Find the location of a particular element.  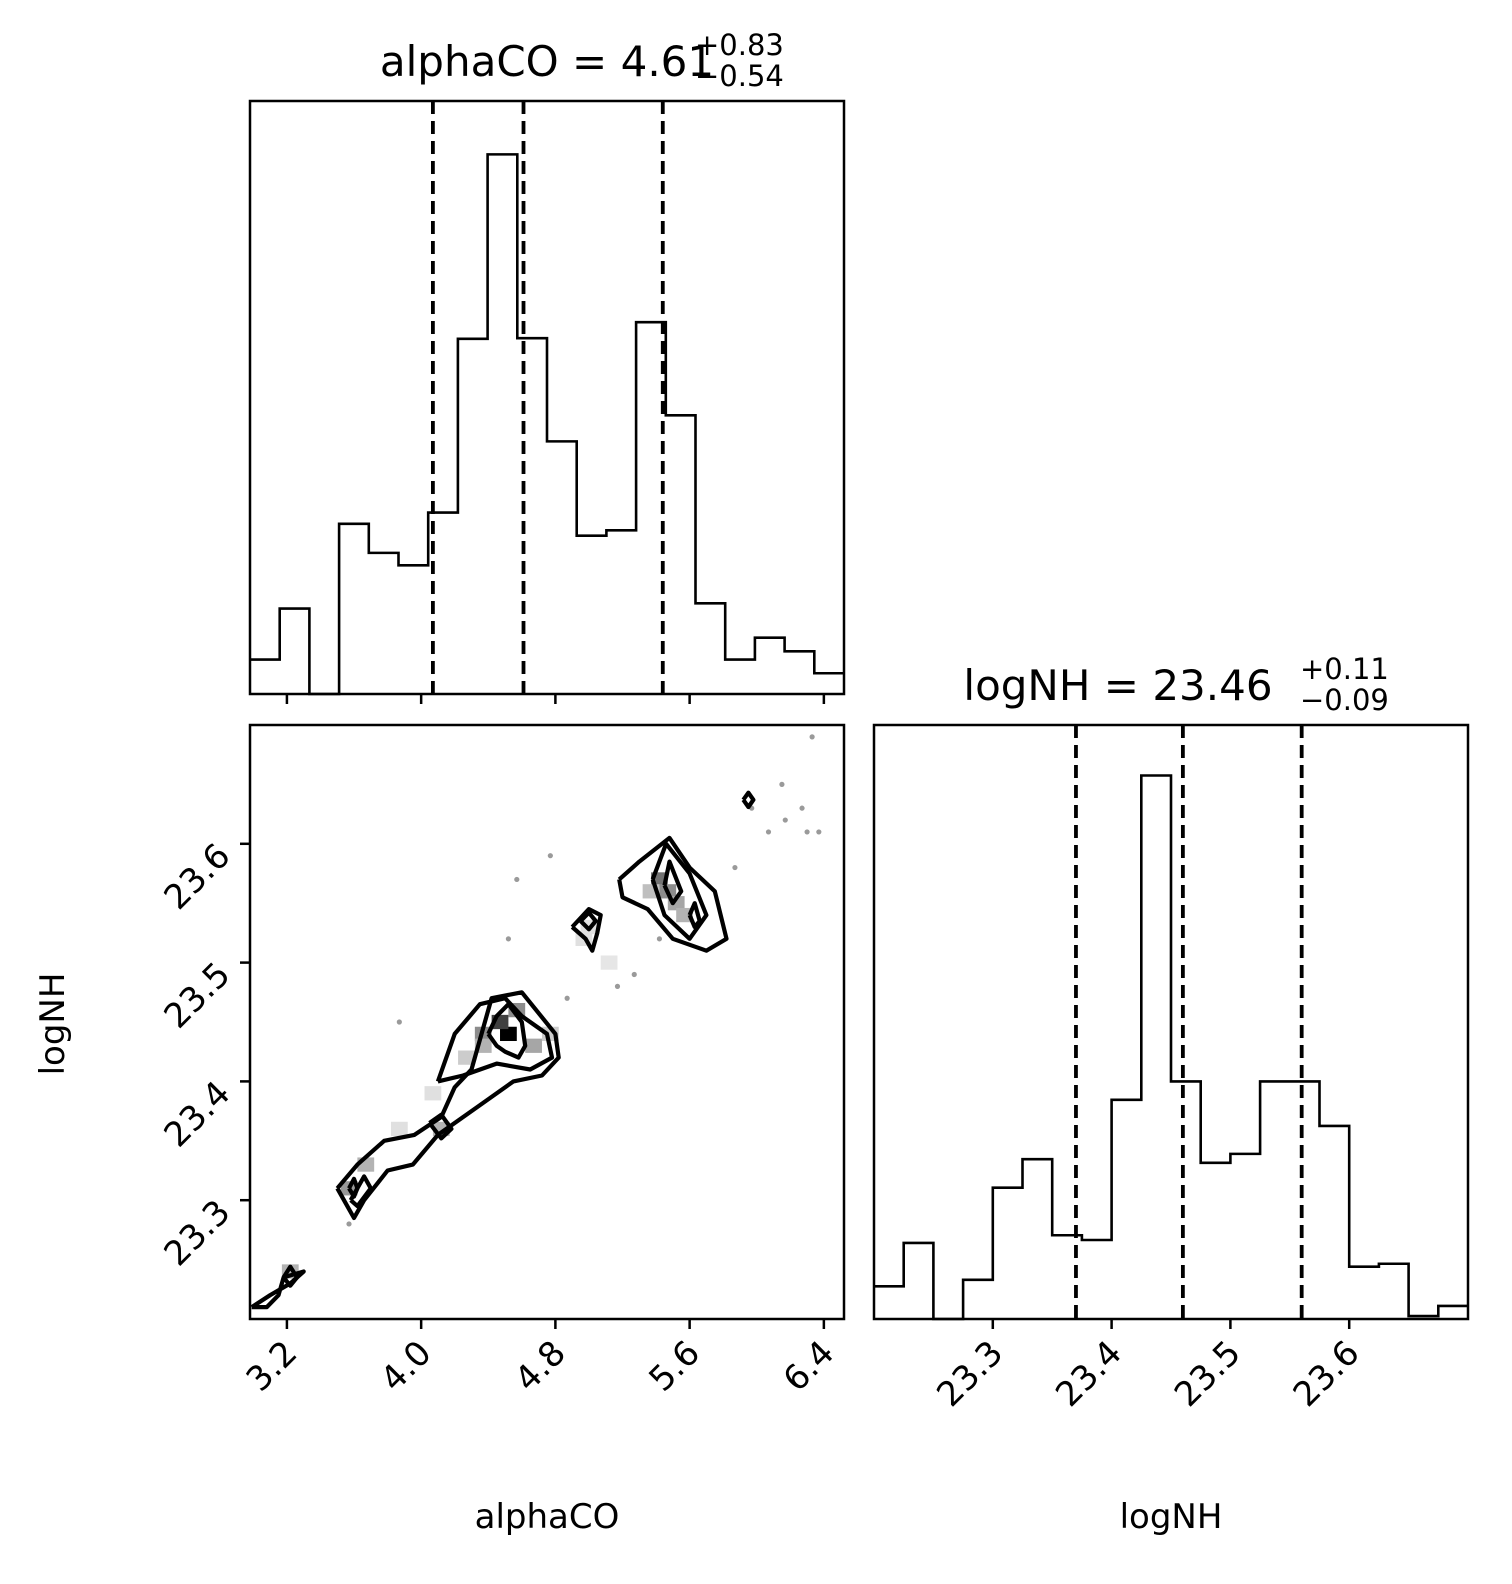

joint-xtick-label-1: 4.0 is located at coordinates (406, 1366).